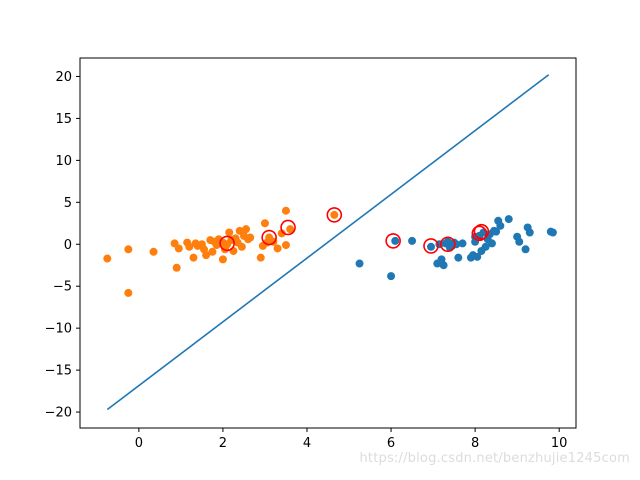 The height and width of the screenshot is (480, 640). What do you see at coordinates (58, 371) in the screenshot?
I see `y-tick-label: −15` at bounding box center [58, 371].